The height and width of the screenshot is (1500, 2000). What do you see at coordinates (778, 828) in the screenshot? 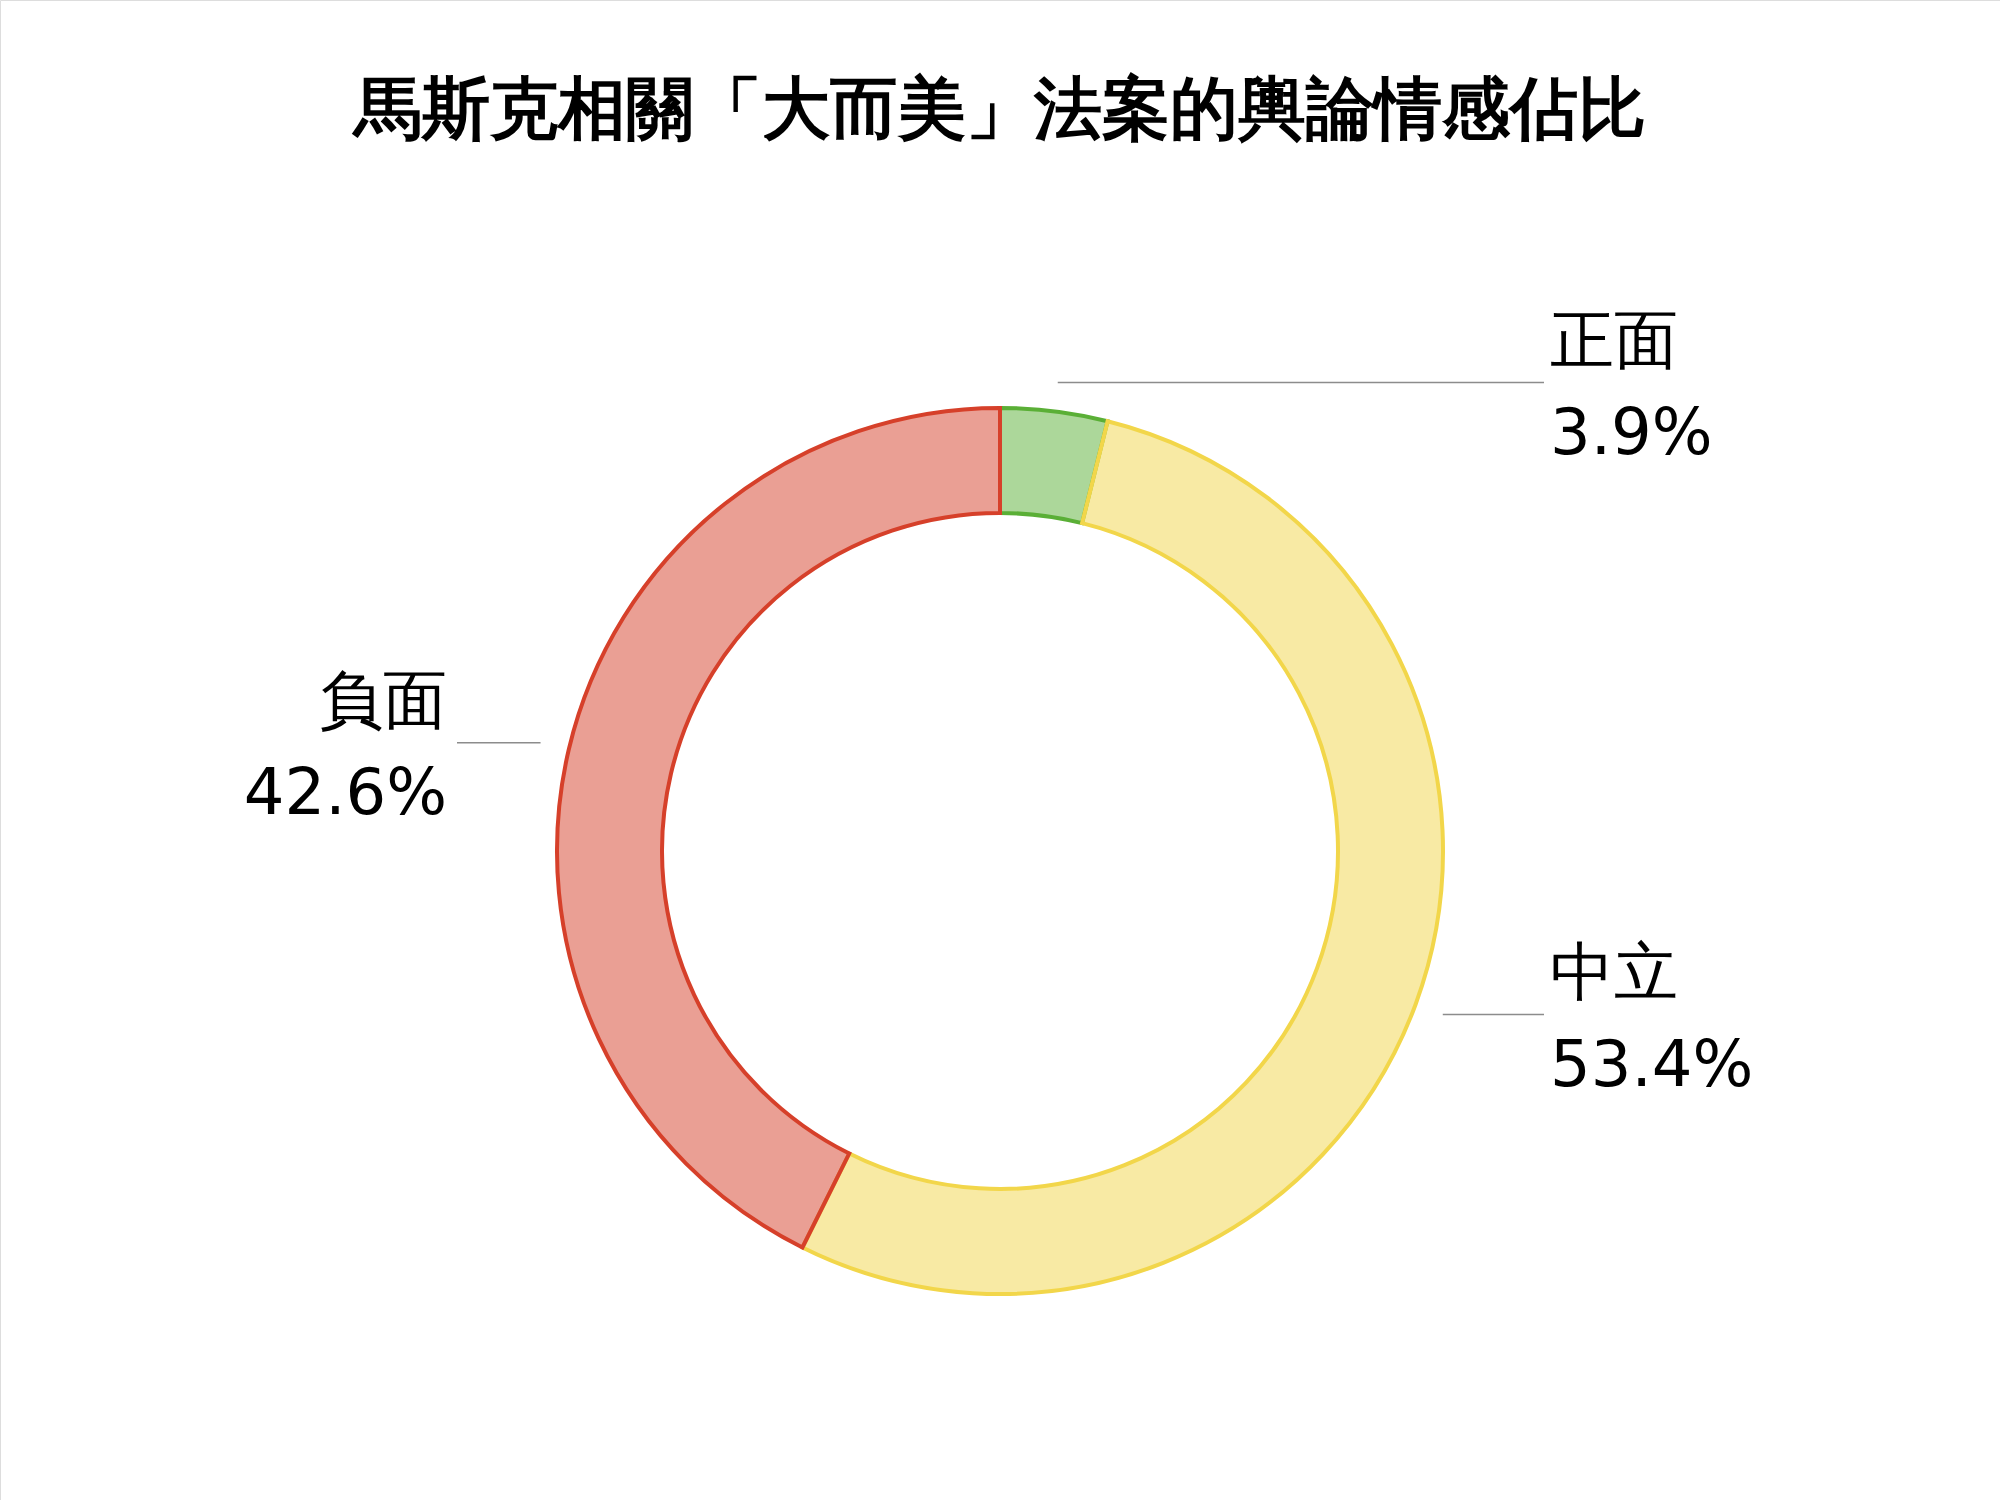
I see `donut-slice` at bounding box center [778, 828].